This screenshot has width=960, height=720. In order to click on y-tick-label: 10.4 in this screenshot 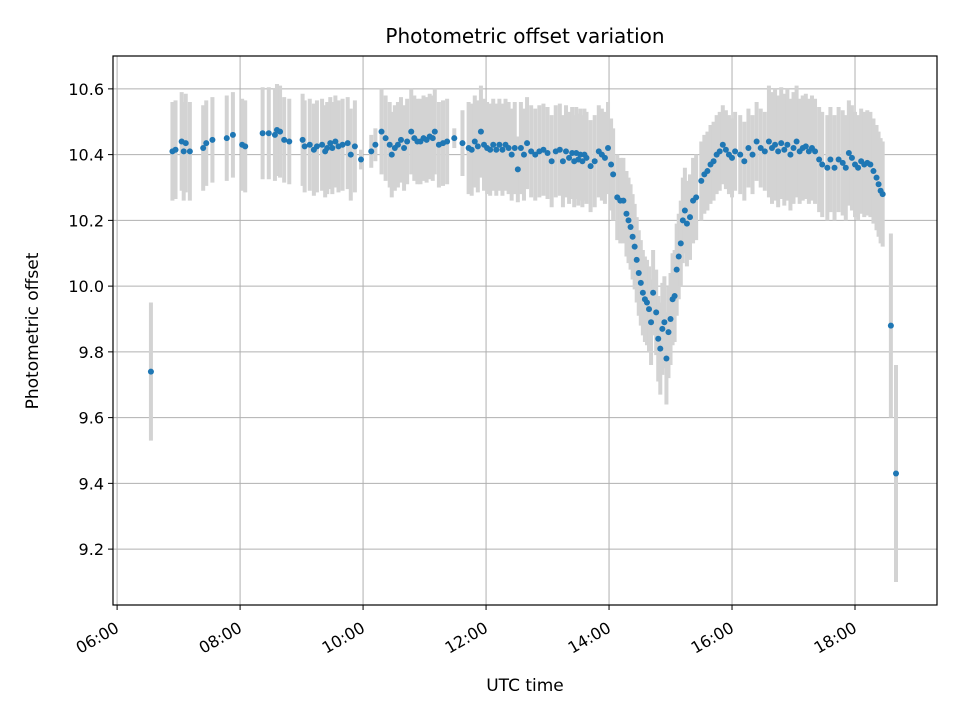, I will do `click(86, 155)`.